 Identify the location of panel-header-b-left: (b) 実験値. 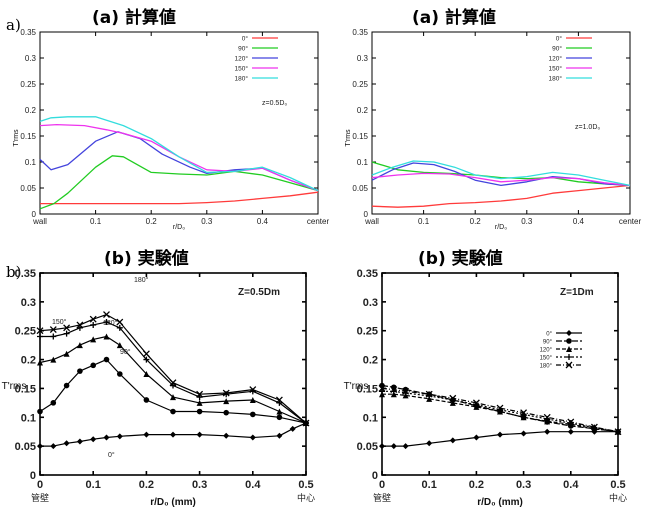
(146, 258).